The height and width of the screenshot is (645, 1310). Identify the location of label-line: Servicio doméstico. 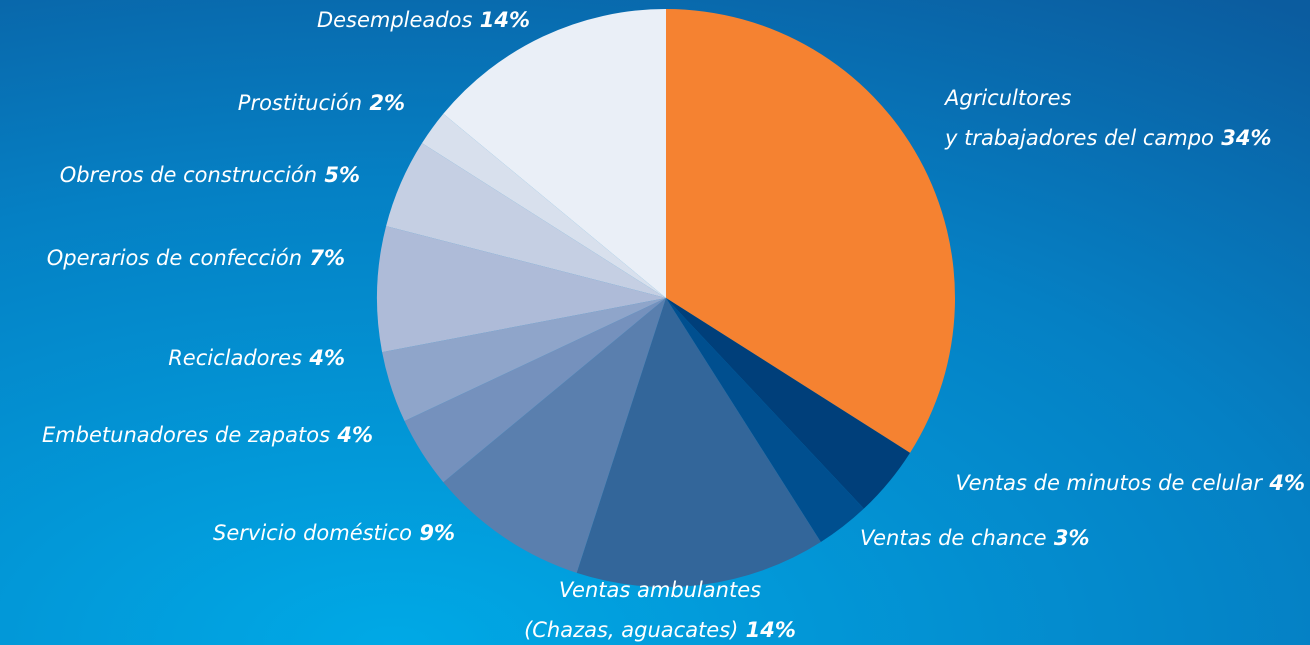
(312, 533).